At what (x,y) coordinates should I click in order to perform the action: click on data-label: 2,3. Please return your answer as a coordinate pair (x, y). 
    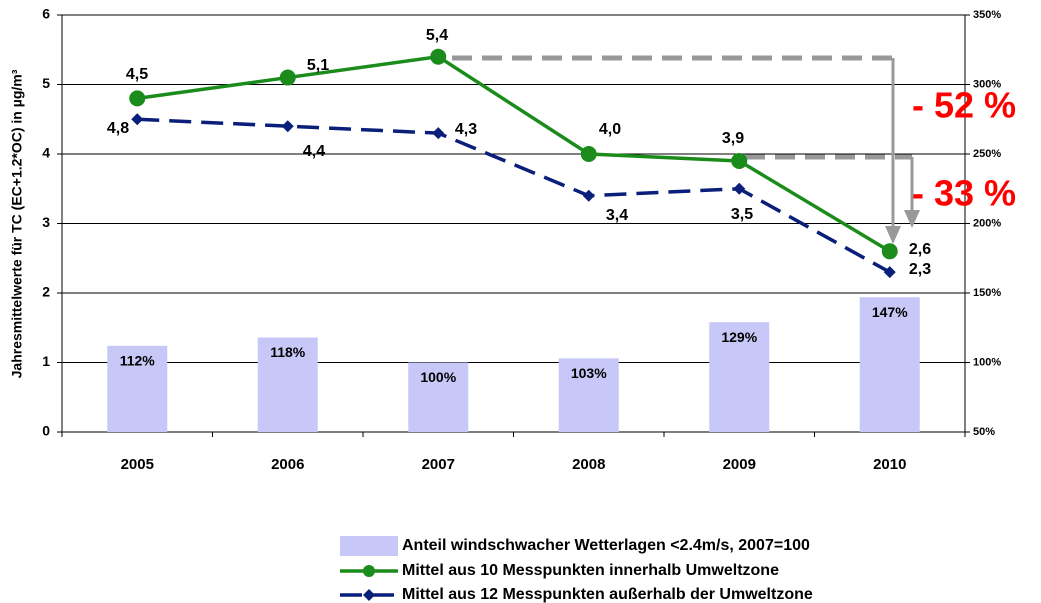
    Looking at the image, I should click on (920, 269).